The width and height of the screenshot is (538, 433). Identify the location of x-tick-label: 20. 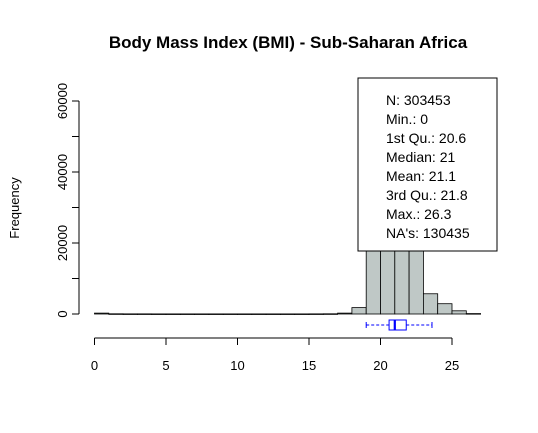
(380, 365).